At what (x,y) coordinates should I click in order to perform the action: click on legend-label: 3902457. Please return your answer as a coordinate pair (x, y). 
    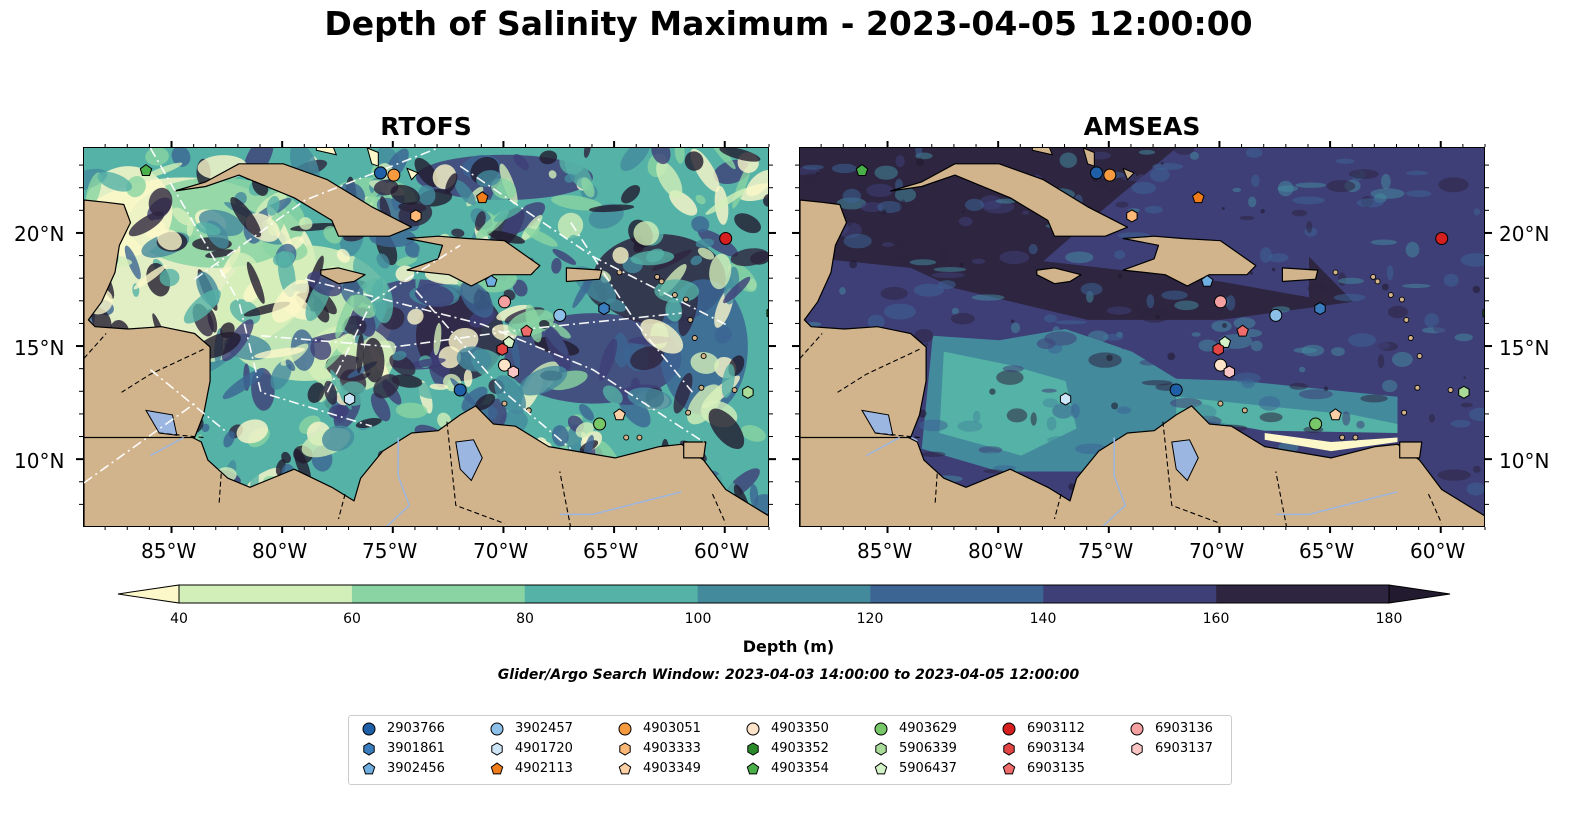
    Looking at the image, I should click on (544, 728).